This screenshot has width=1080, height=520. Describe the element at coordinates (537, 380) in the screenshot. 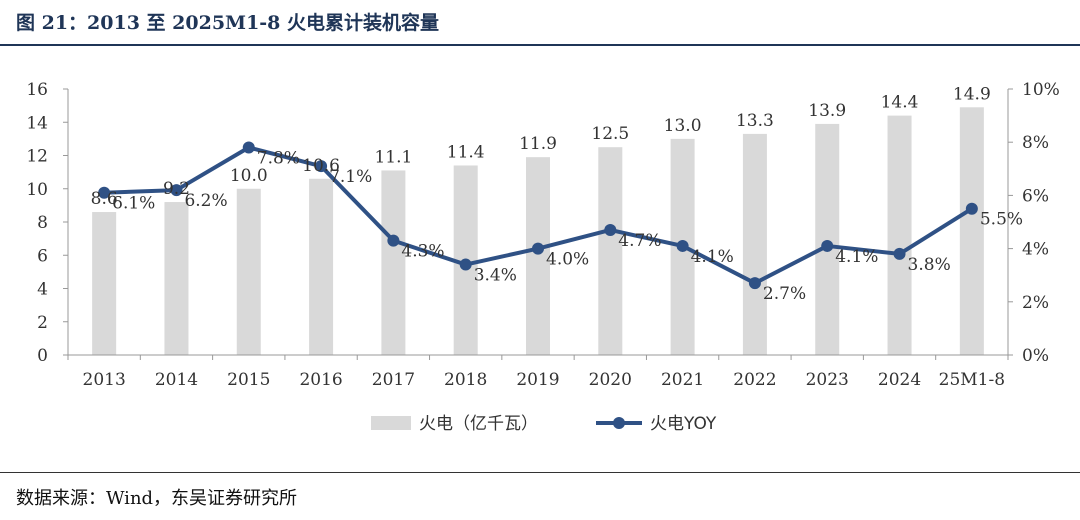

I see `x-tick-label-2019: 2019` at that location.